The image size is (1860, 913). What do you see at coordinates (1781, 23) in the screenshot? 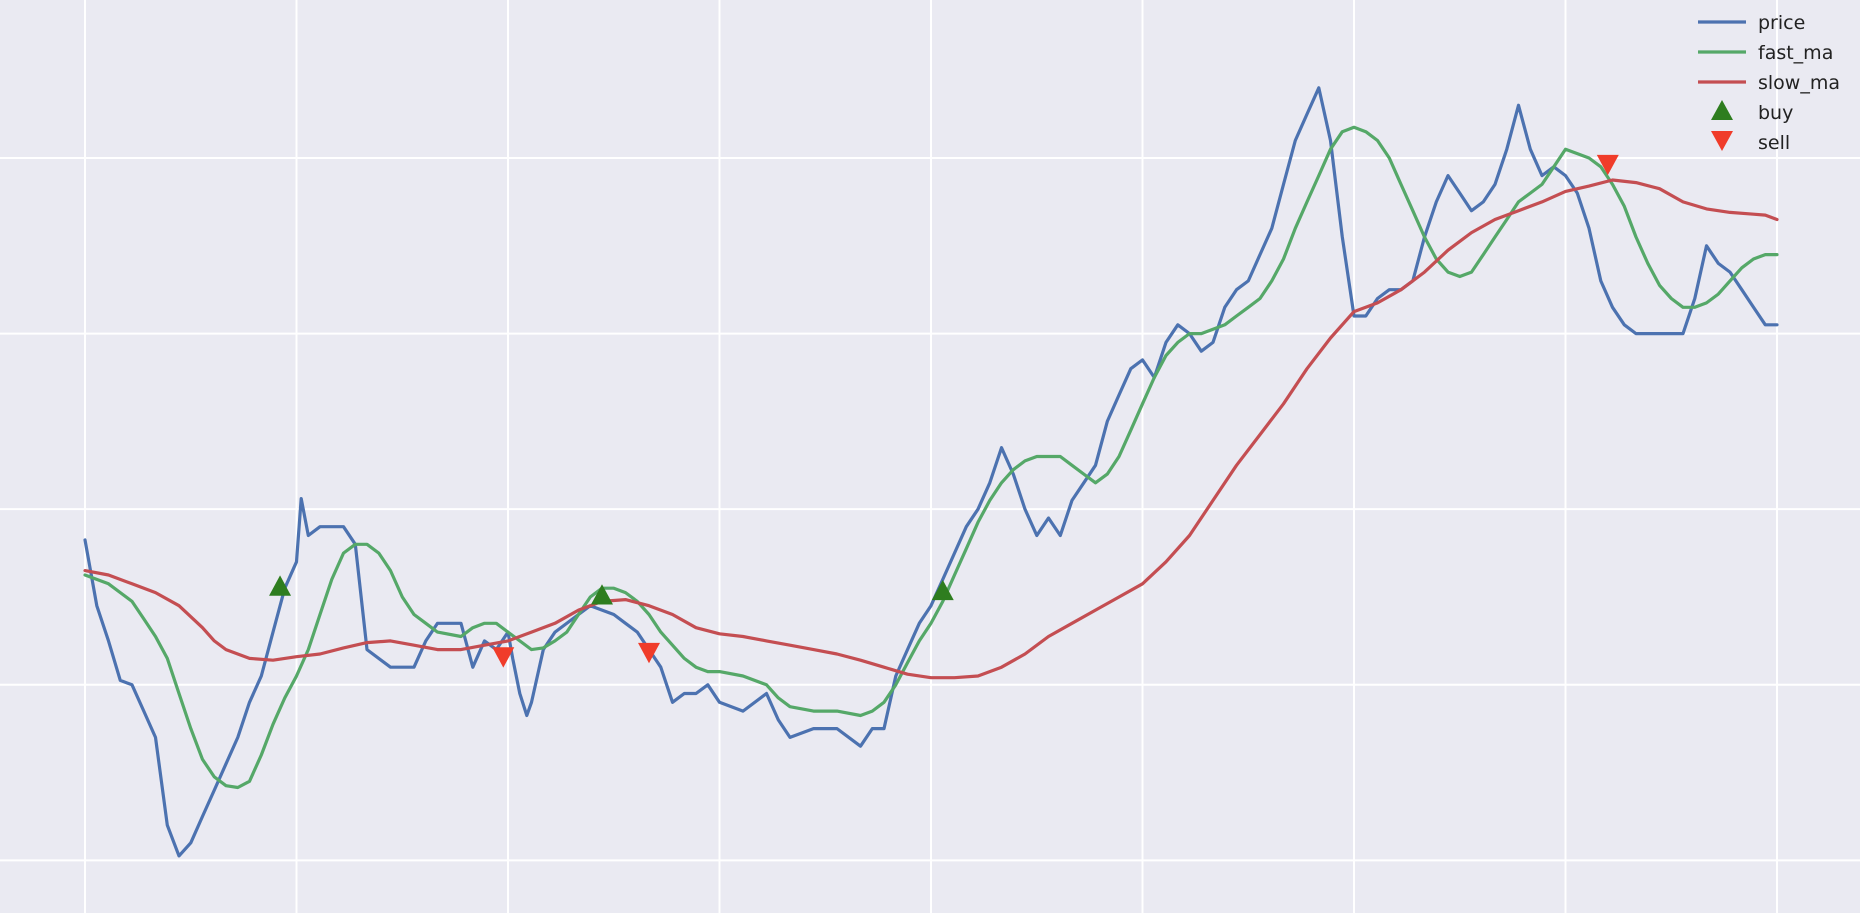
I see `legend-label-price: price` at bounding box center [1781, 23].